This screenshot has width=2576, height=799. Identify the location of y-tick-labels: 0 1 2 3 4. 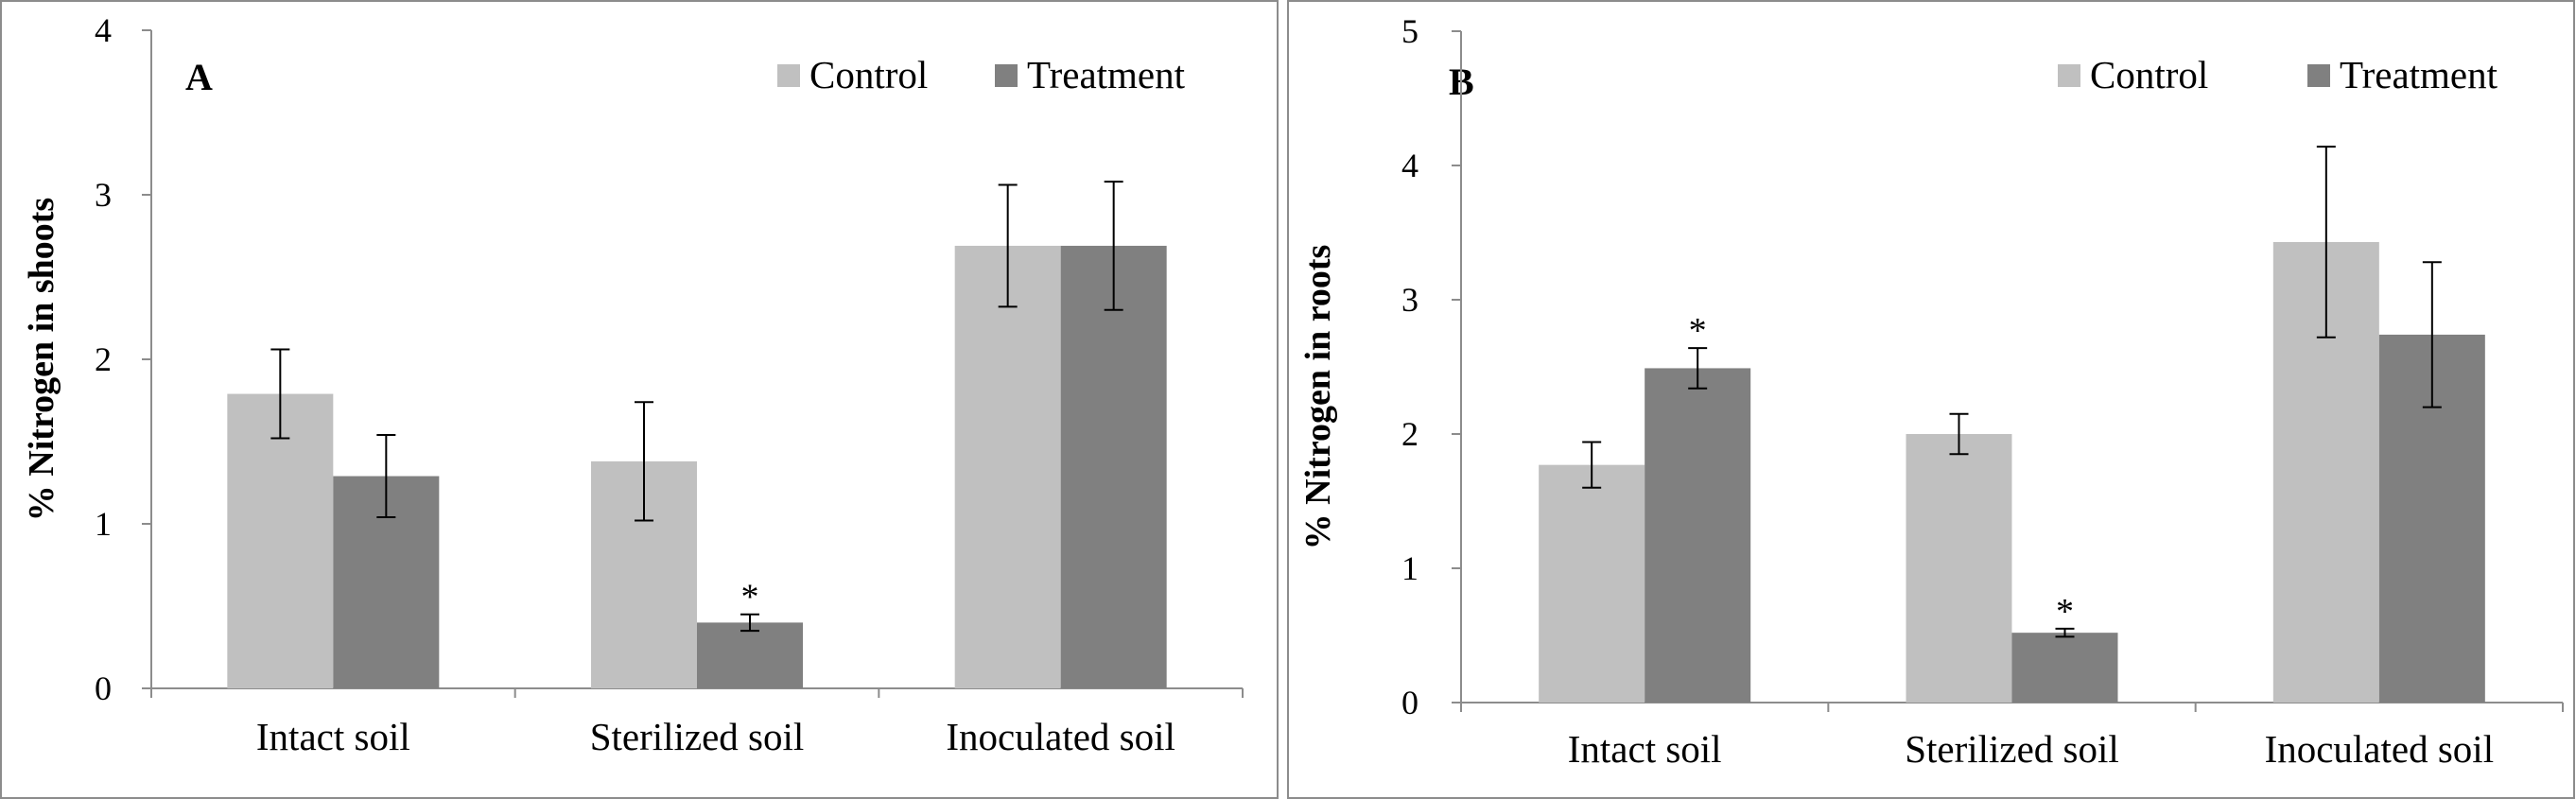
(103, 359).